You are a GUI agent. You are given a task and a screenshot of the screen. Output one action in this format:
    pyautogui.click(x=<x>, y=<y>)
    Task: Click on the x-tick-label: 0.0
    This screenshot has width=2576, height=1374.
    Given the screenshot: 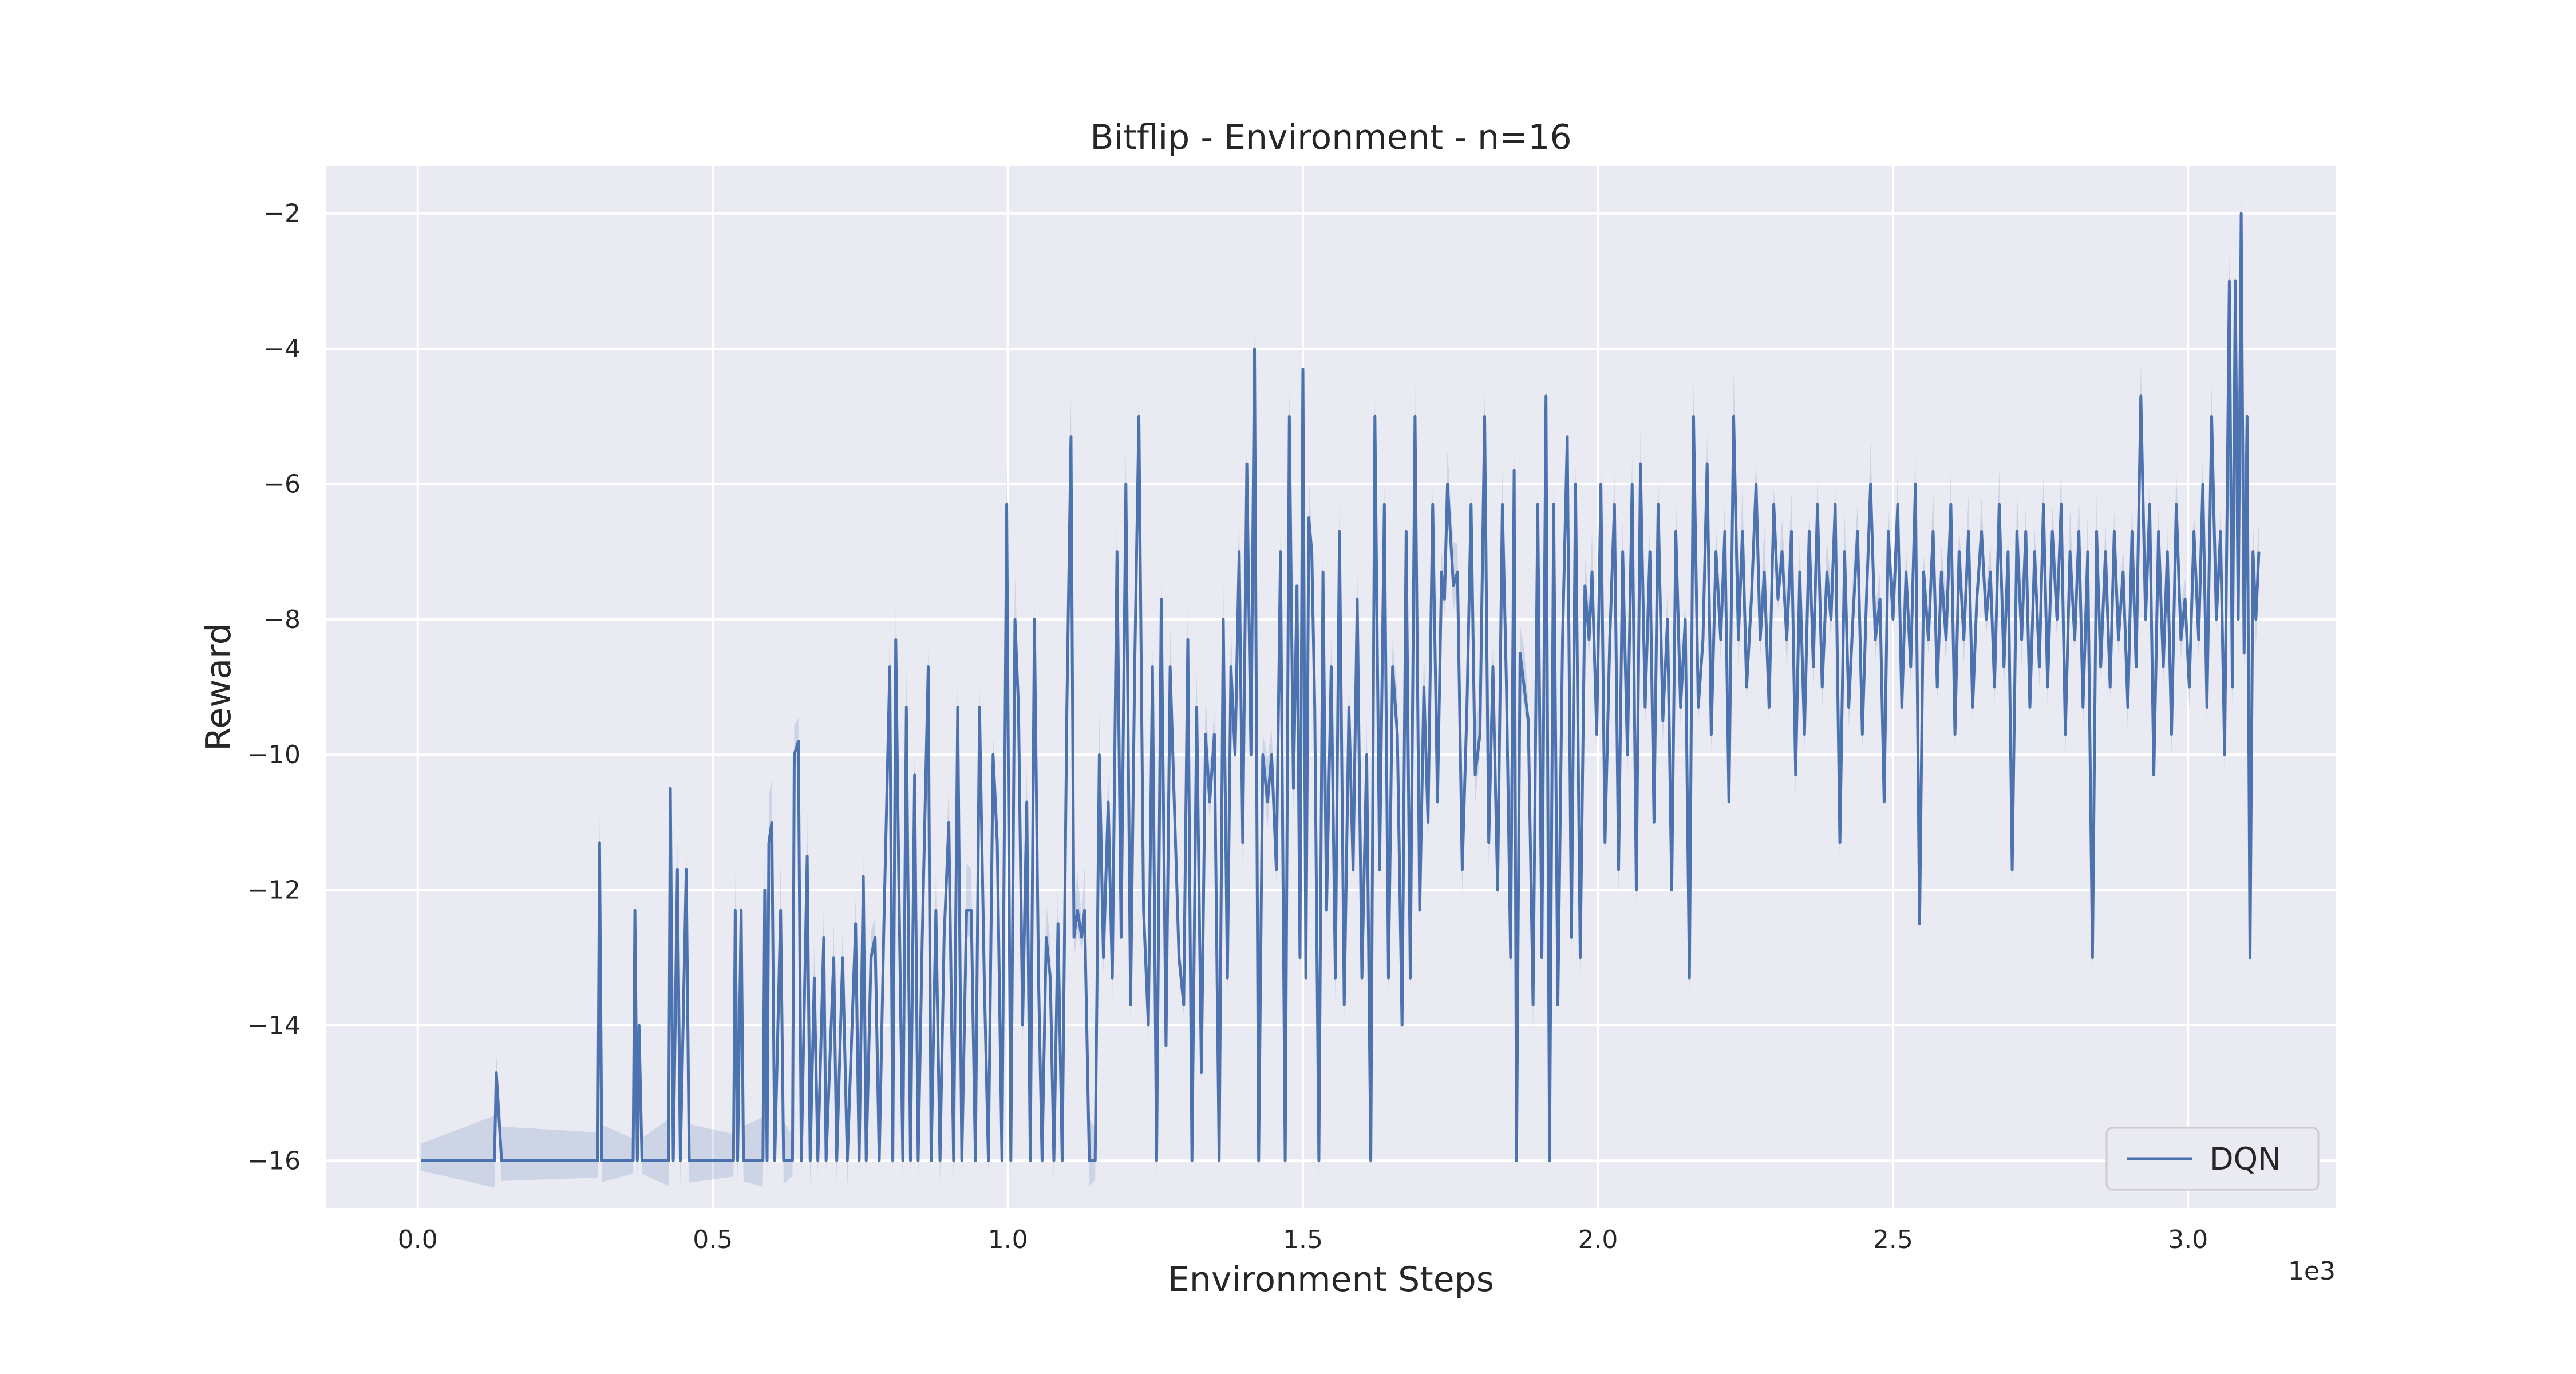 What is the action you would take?
    pyautogui.click(x=418, y=1240)
    